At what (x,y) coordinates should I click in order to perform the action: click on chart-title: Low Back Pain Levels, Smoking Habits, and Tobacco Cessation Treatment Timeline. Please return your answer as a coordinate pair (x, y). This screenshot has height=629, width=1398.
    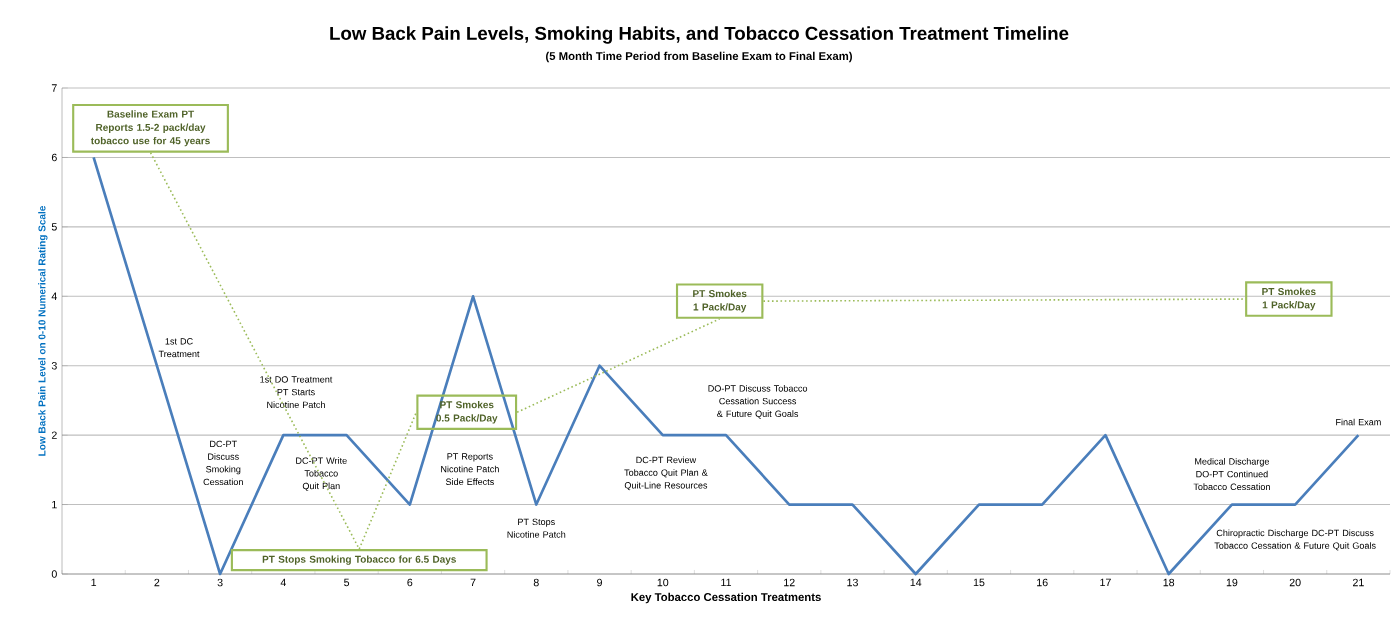
    Looking at the image, I should click on (699, 35).